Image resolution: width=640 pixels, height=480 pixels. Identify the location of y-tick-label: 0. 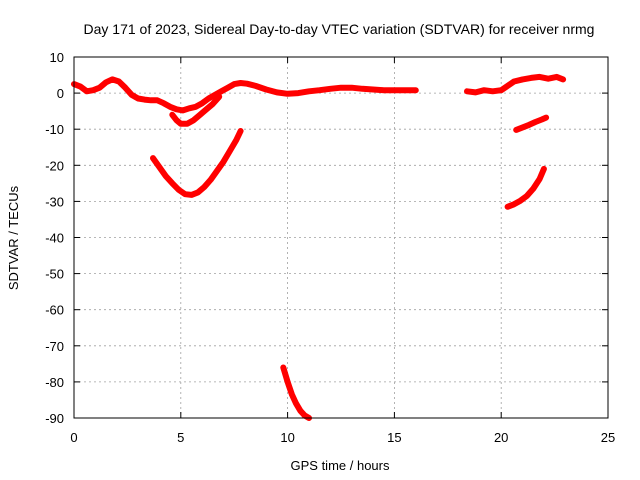
(60, 93).